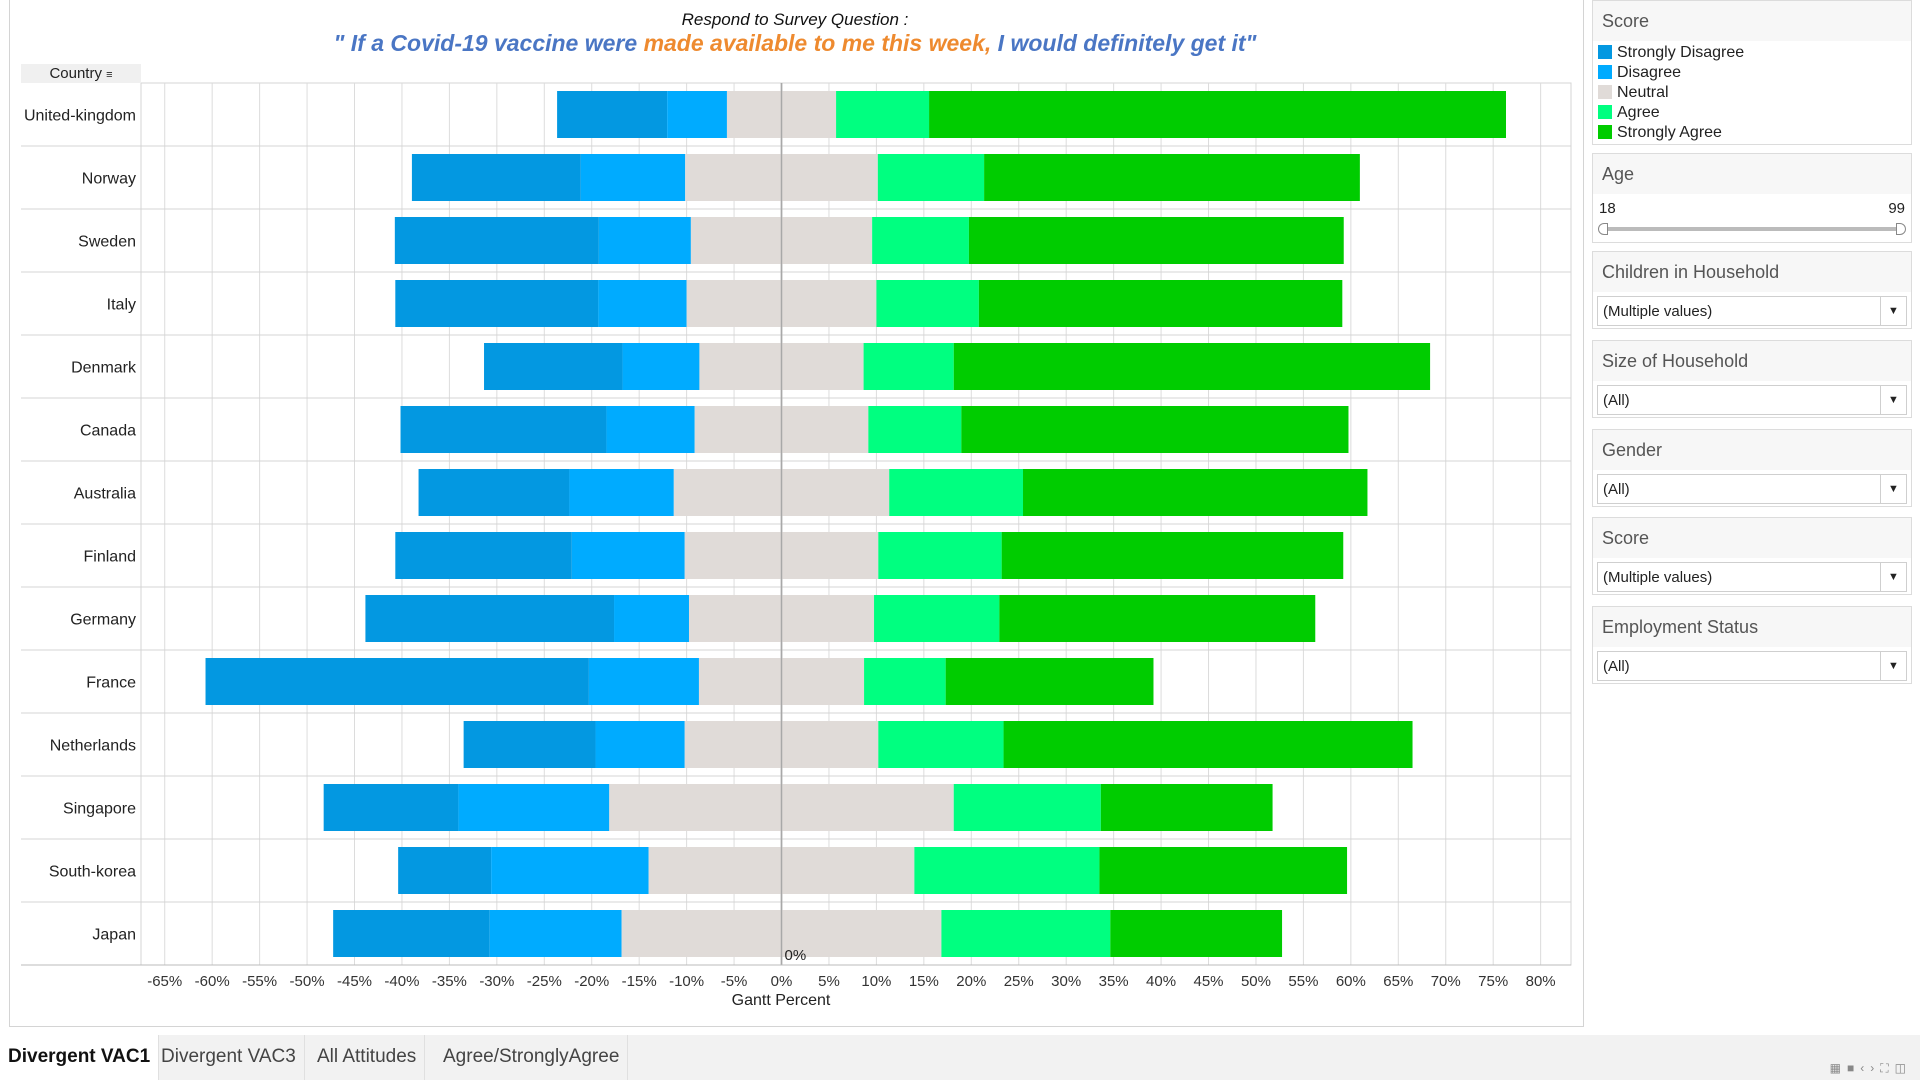 The width and height of the screenshot is (1920, 1080). Describe the element at coordinates (111, 683) in the screenshot. I see `country-label: France` at that location.